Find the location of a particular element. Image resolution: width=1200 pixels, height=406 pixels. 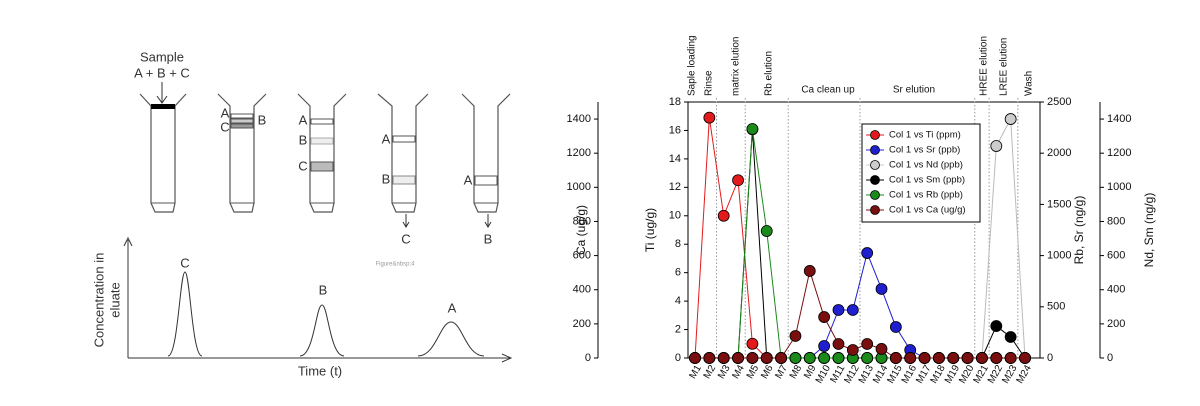

y-tick-label: 18 is located at coordinates (675, 102).